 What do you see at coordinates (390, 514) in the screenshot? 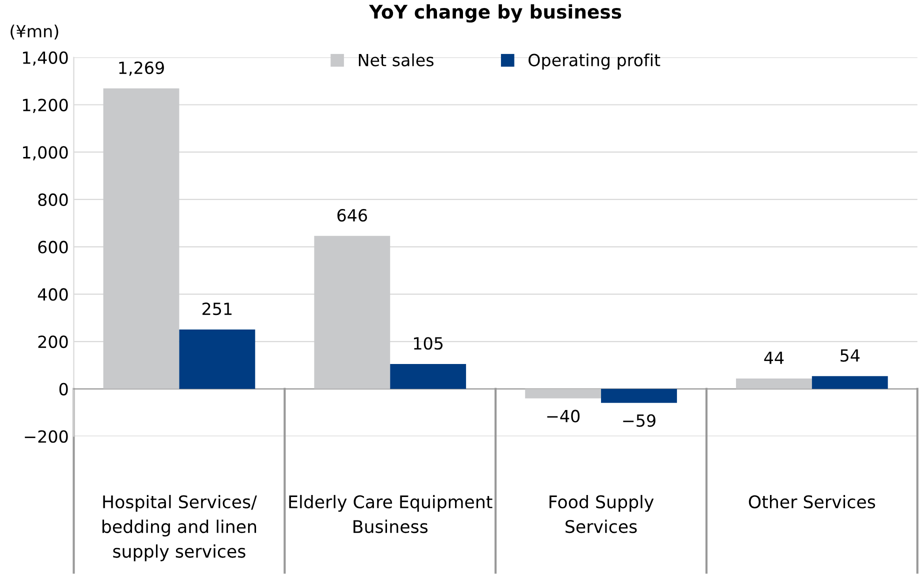
I see `x-tick-label: Elderly Care Equipment Business` at bounding box center [390, 514].